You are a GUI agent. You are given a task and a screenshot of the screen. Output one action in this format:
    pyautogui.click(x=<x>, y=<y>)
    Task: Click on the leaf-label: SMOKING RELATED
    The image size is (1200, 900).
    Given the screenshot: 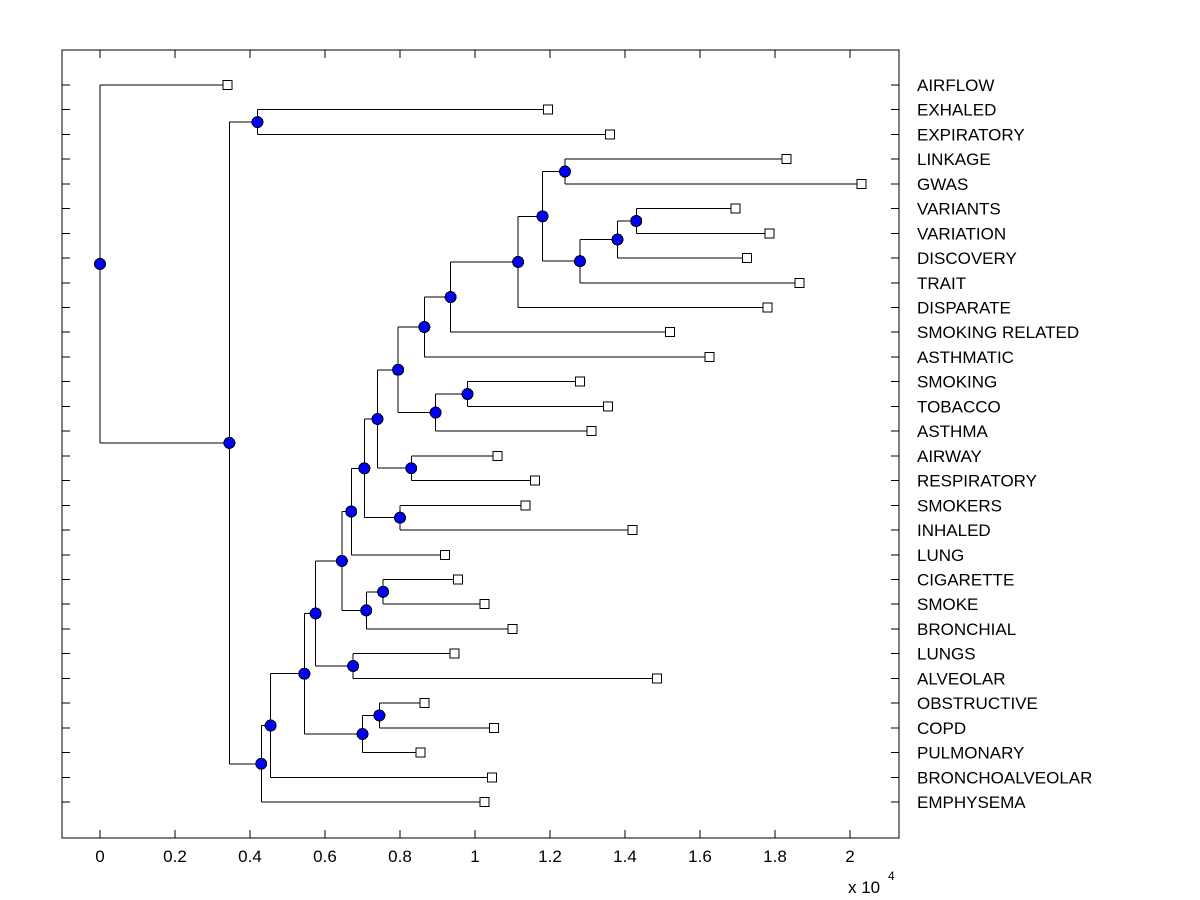 What is the action you would take?
    pyautogui.click(x=998, y=332)
    